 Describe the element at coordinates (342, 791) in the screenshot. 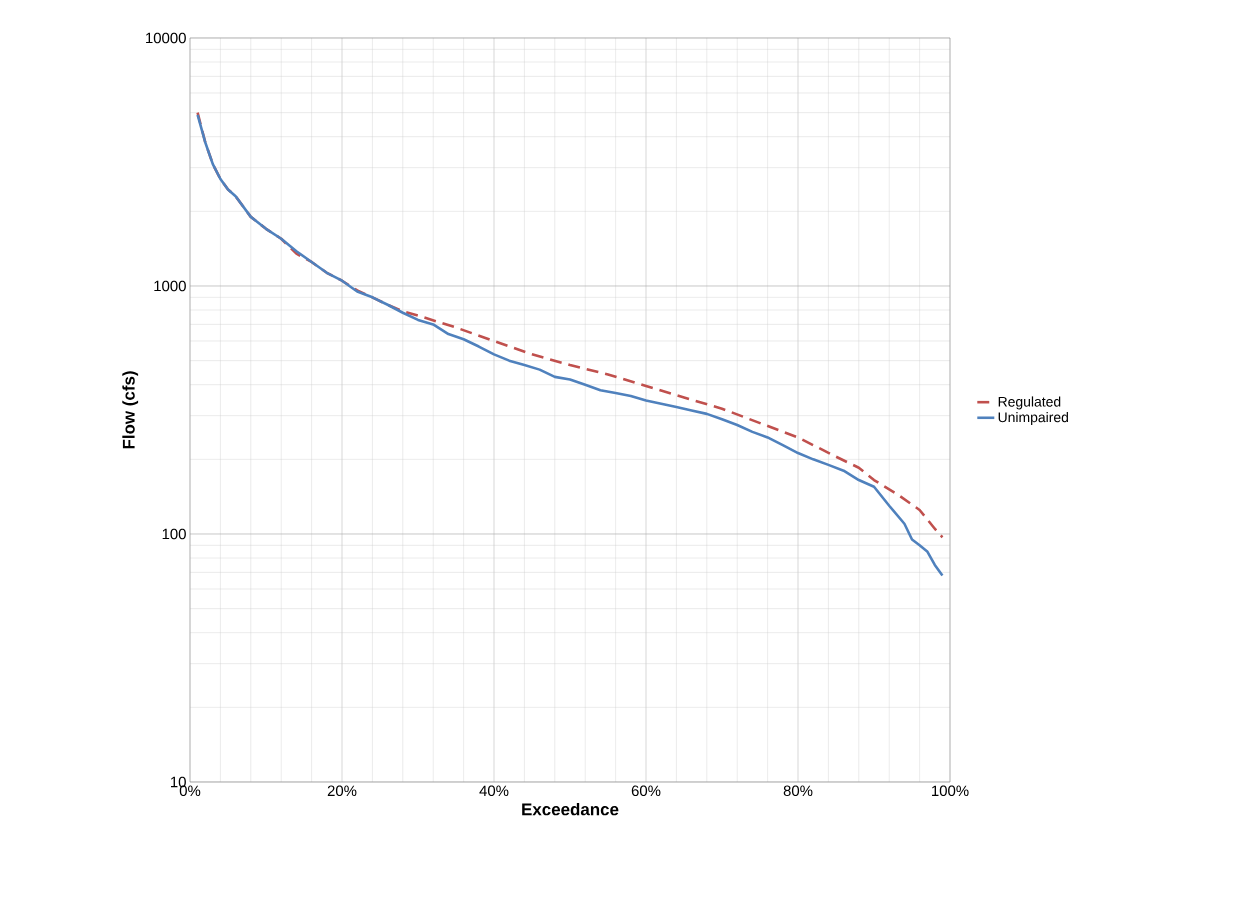

I see `x-tick-label: 20%` at that location.